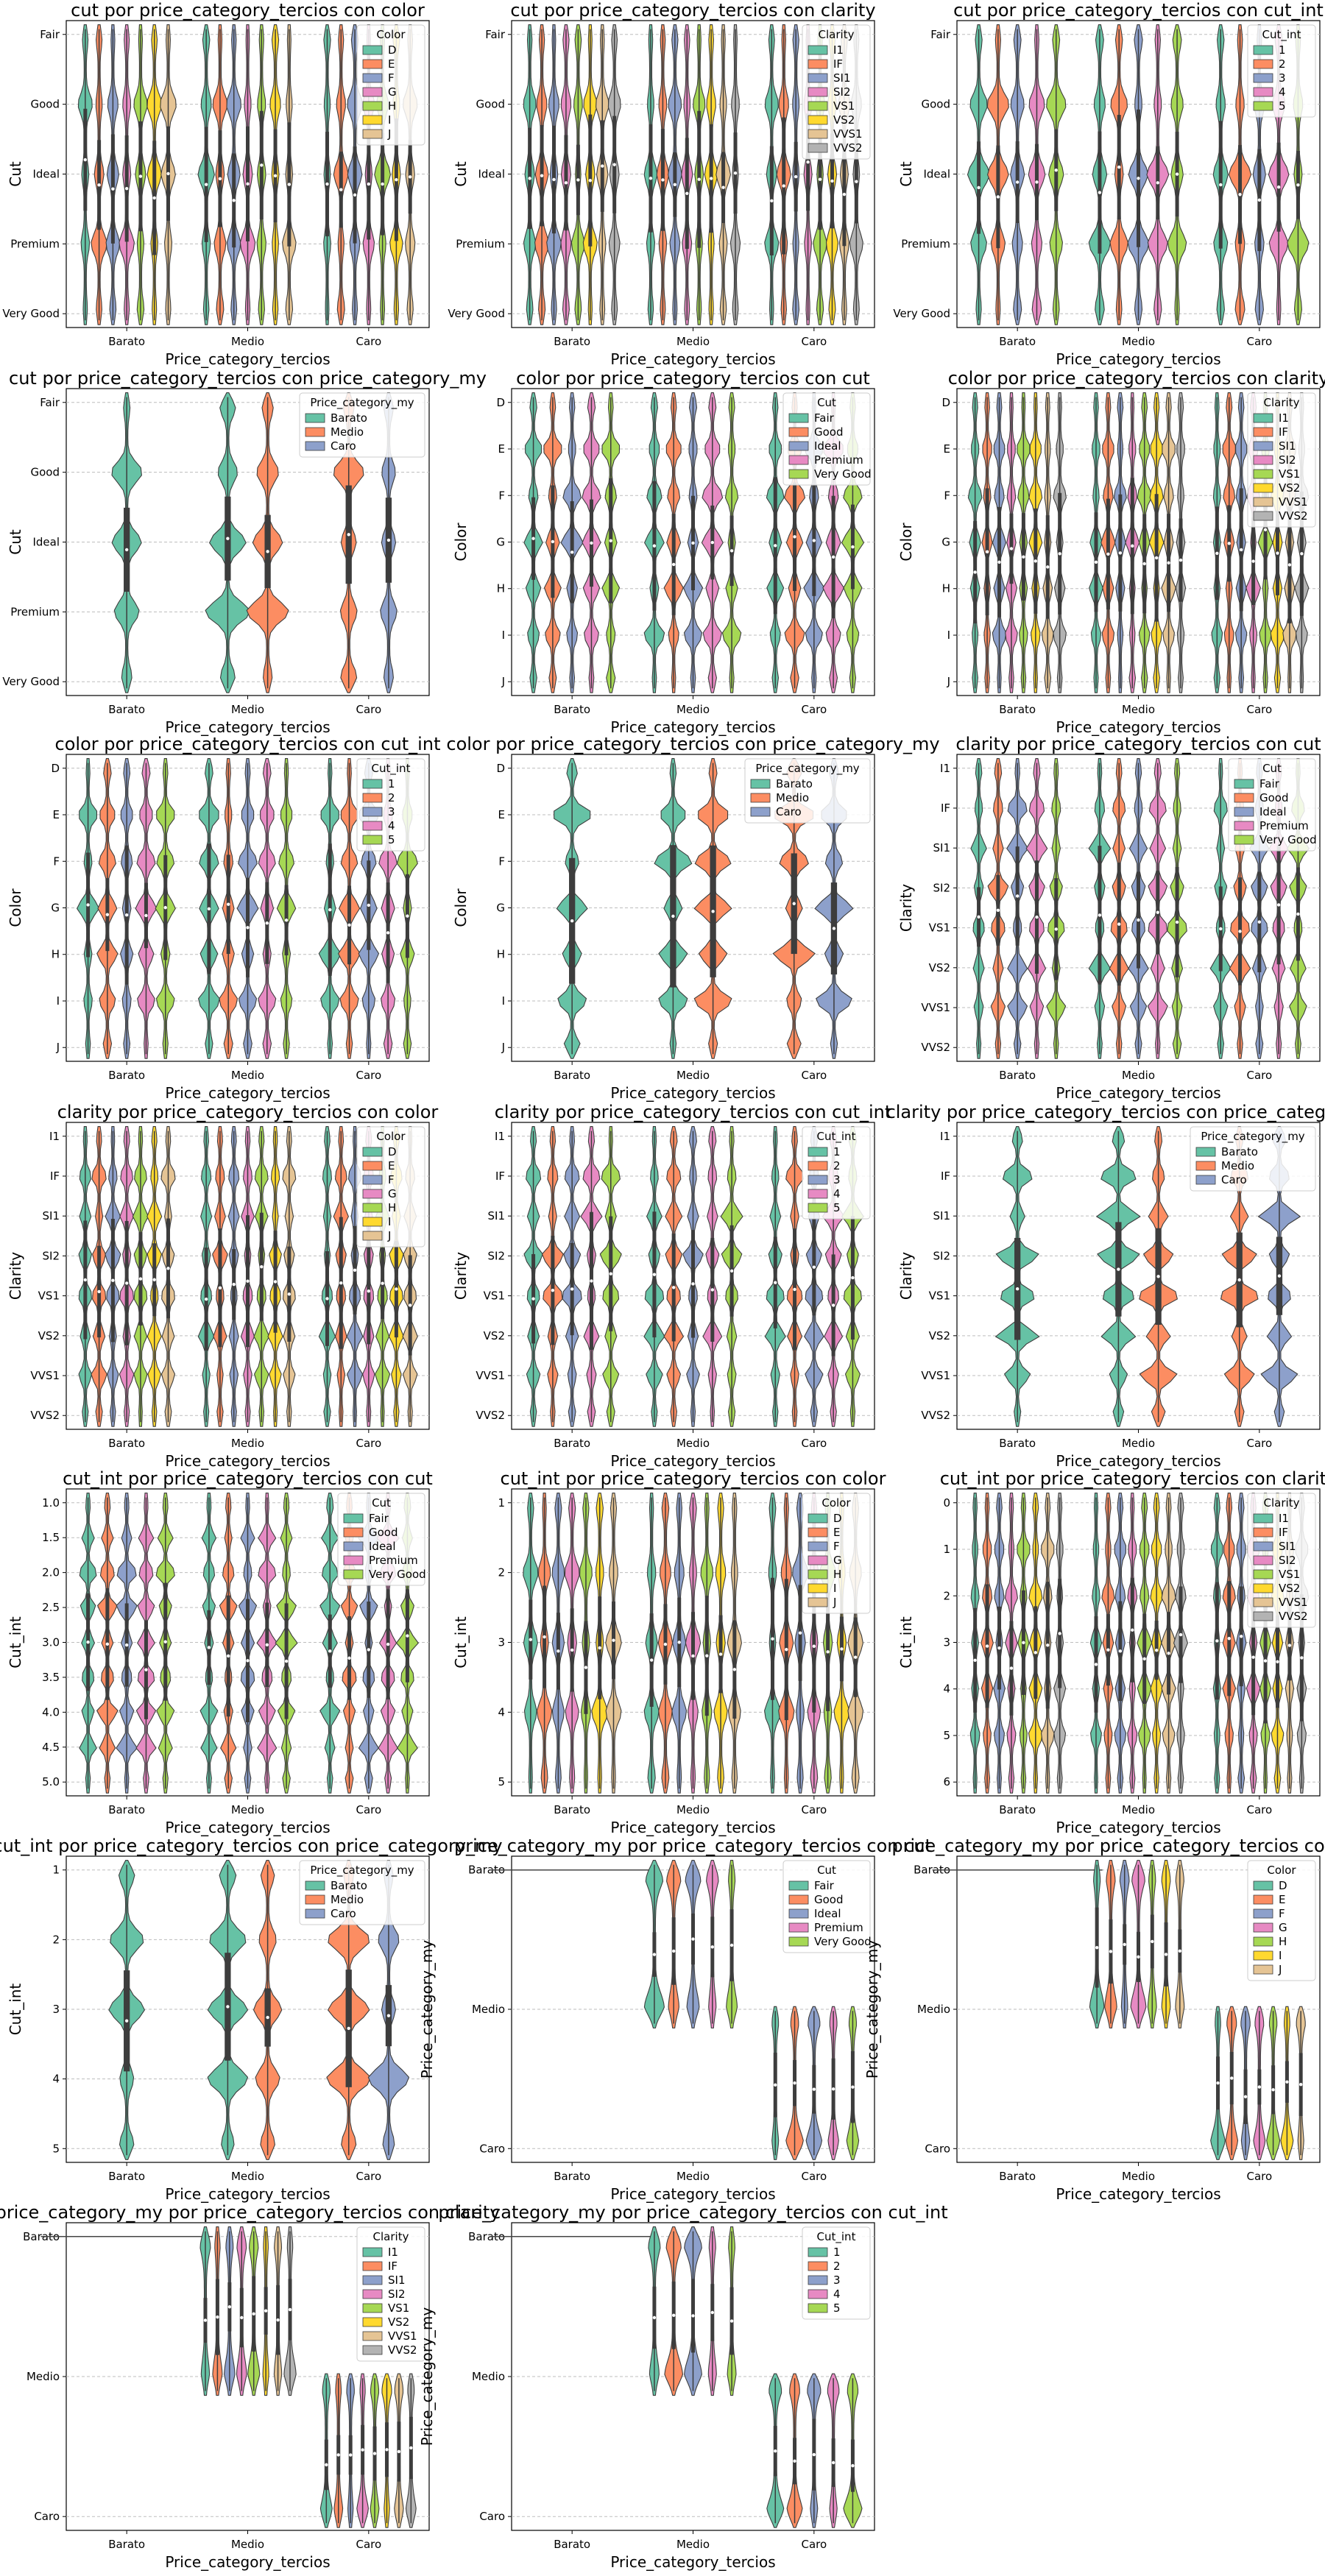  Describe the element at coordinates (1284, 1518) in the screenshot. I see `legend-label: I1` at that location.